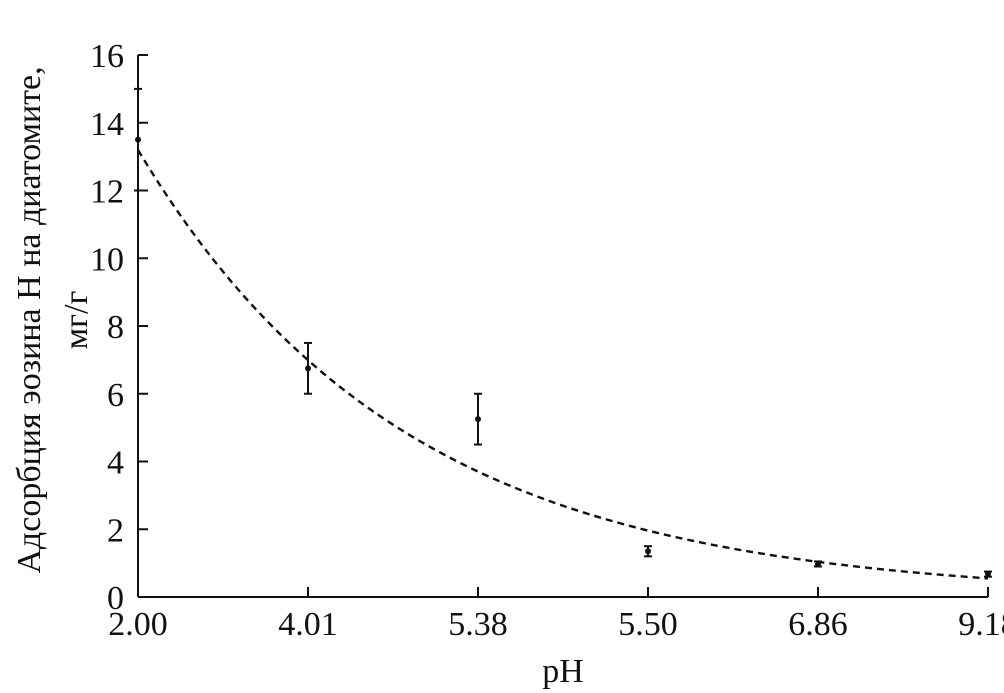  Describe the element at coordinates (115, 463) in the screenshot. I see `y-tick-label: 4` at that location.